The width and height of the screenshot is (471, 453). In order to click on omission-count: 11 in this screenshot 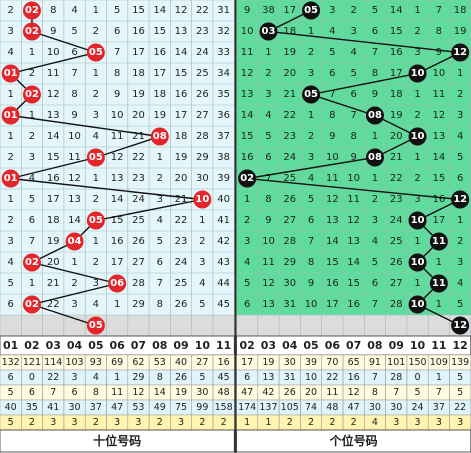, I will do `click(353, 199)`.